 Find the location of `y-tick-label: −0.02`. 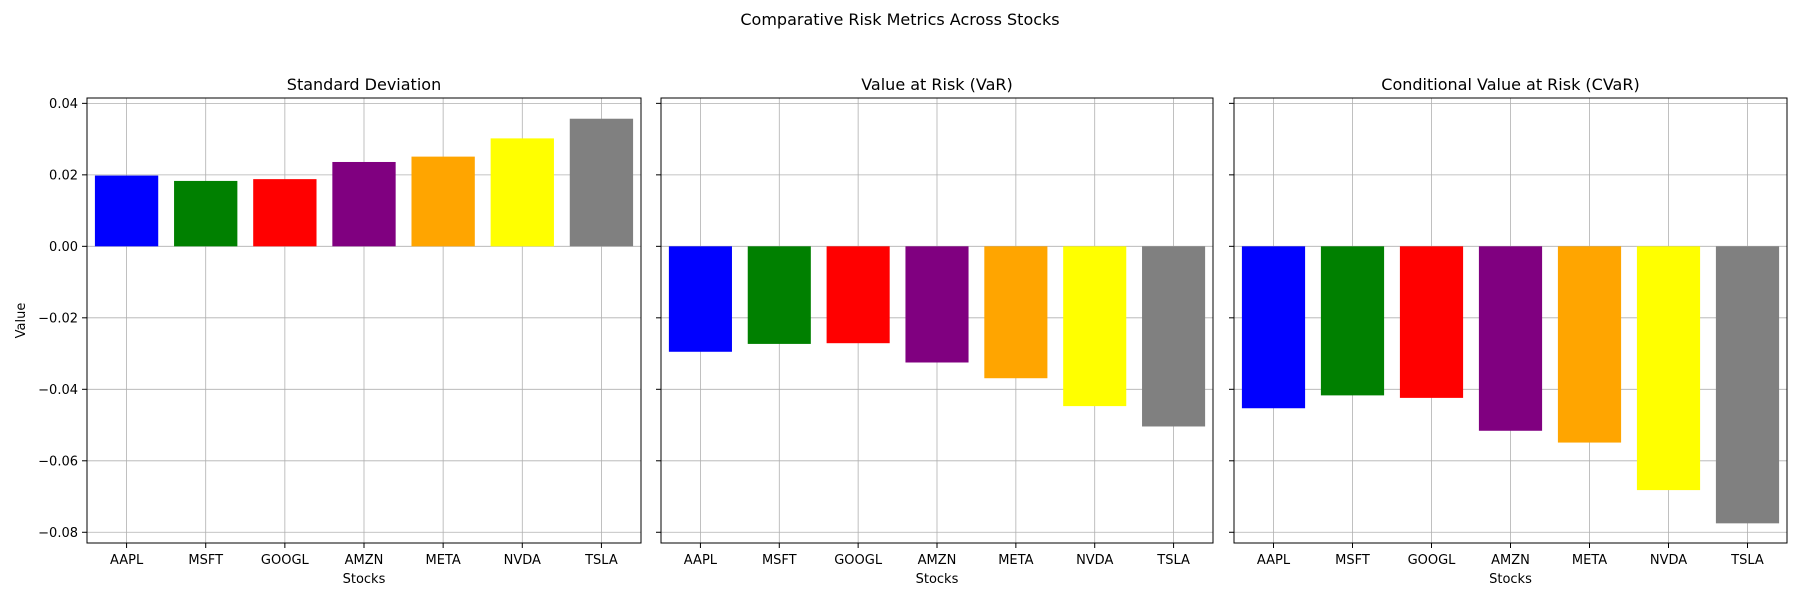

y-tick-label: −0.02 is located at coordinates (58, 318).